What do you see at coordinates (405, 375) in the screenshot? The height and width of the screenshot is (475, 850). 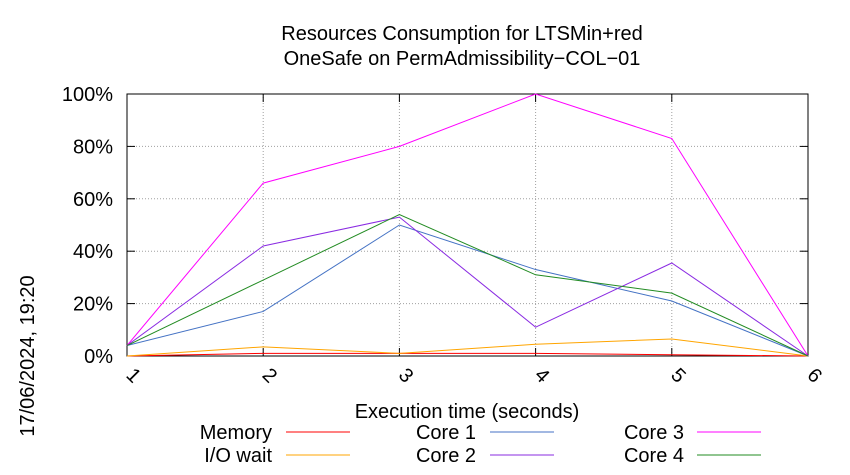 I see `x-tick-label: 3` at bounding box center [405, 375].